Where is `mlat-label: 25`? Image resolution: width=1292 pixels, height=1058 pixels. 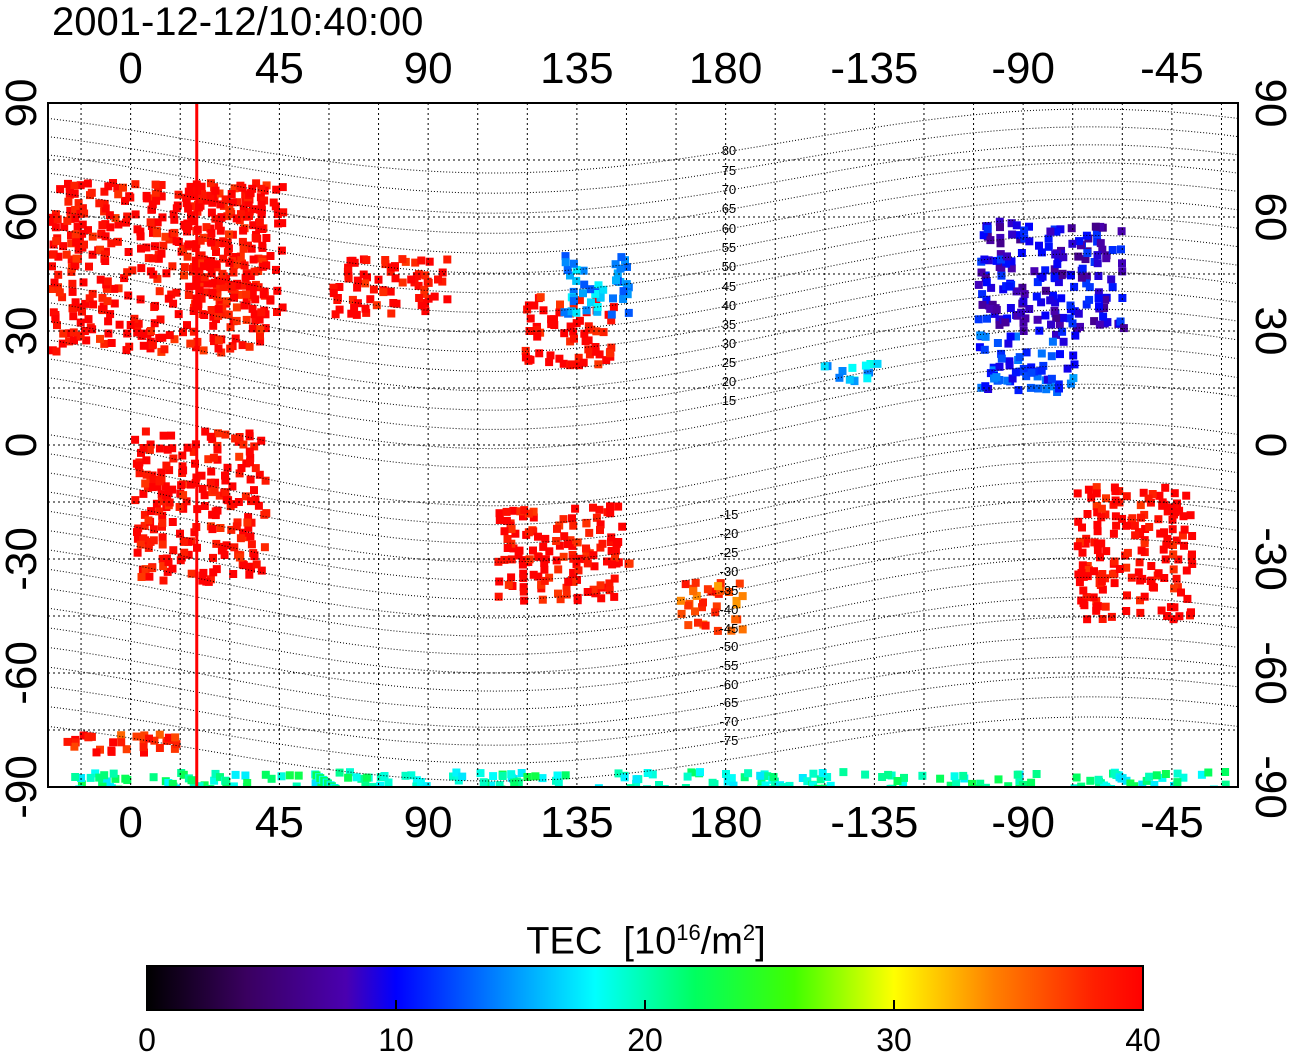 mlat-label: 25 is located at coordinates (729, 363).